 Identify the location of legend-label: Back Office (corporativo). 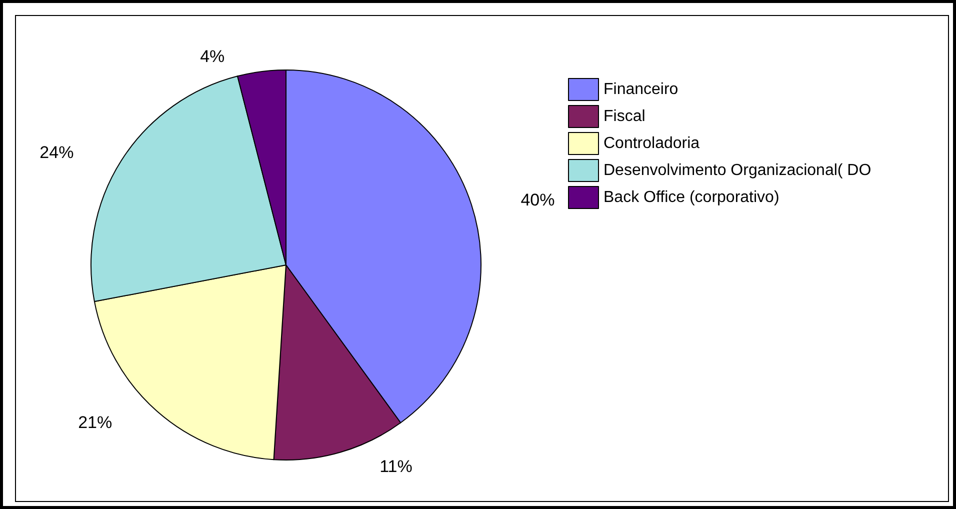
(692, 197).